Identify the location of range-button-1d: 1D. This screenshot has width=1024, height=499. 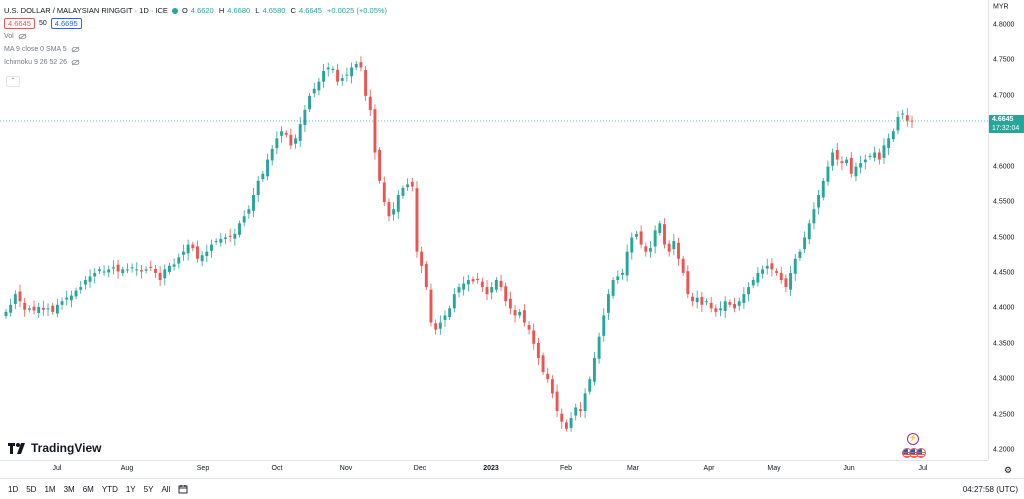
(13, 489).